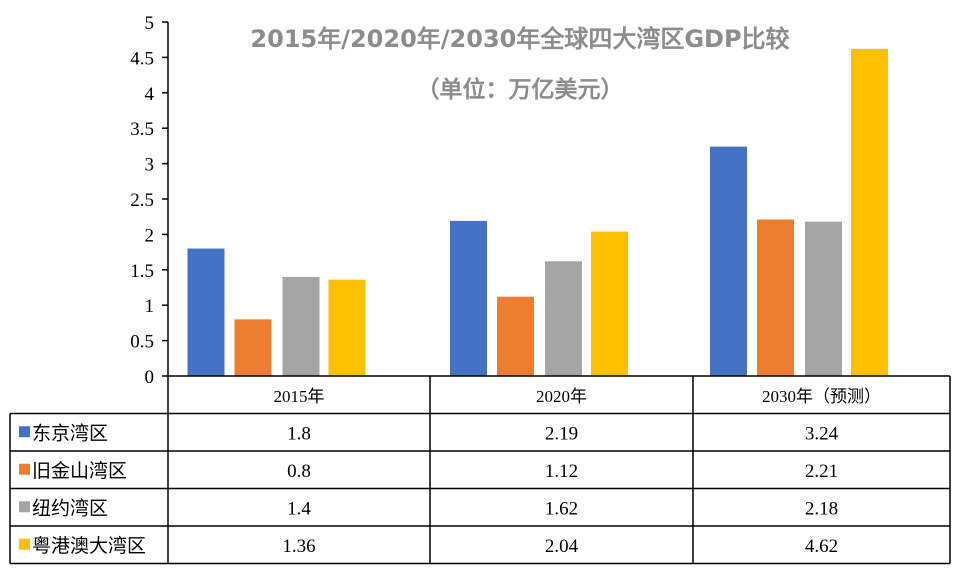 The width and height of the screenshot is (966, 569). I want to click on y-tick-label: 4, so click(150, 94).